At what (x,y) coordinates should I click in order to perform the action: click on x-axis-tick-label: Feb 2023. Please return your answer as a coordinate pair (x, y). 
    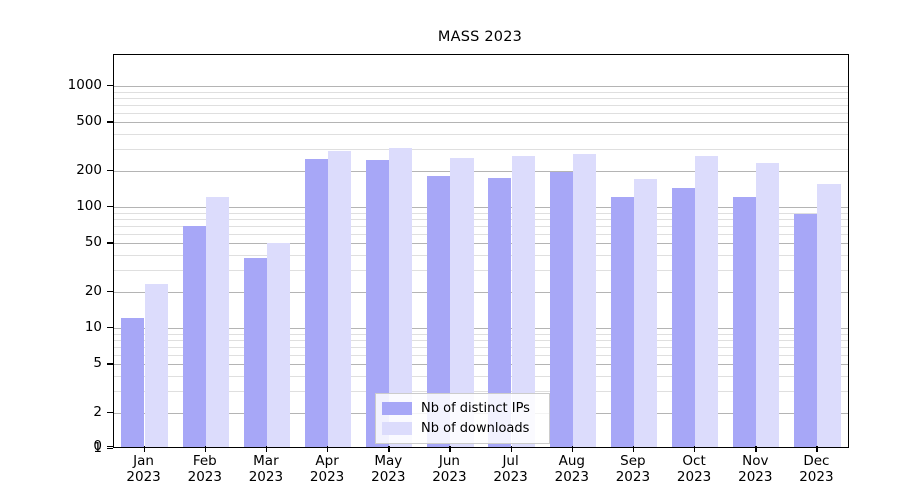
    Looking at the image, I should click on (205, 469).